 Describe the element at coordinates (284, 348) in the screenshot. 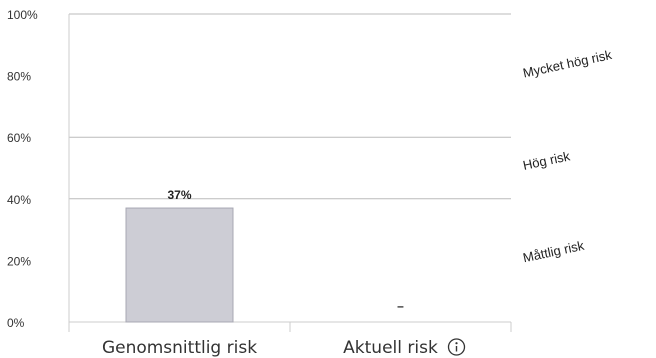

I see `category-labels: Genomsnittlig risk Aktuell risk` at that location.